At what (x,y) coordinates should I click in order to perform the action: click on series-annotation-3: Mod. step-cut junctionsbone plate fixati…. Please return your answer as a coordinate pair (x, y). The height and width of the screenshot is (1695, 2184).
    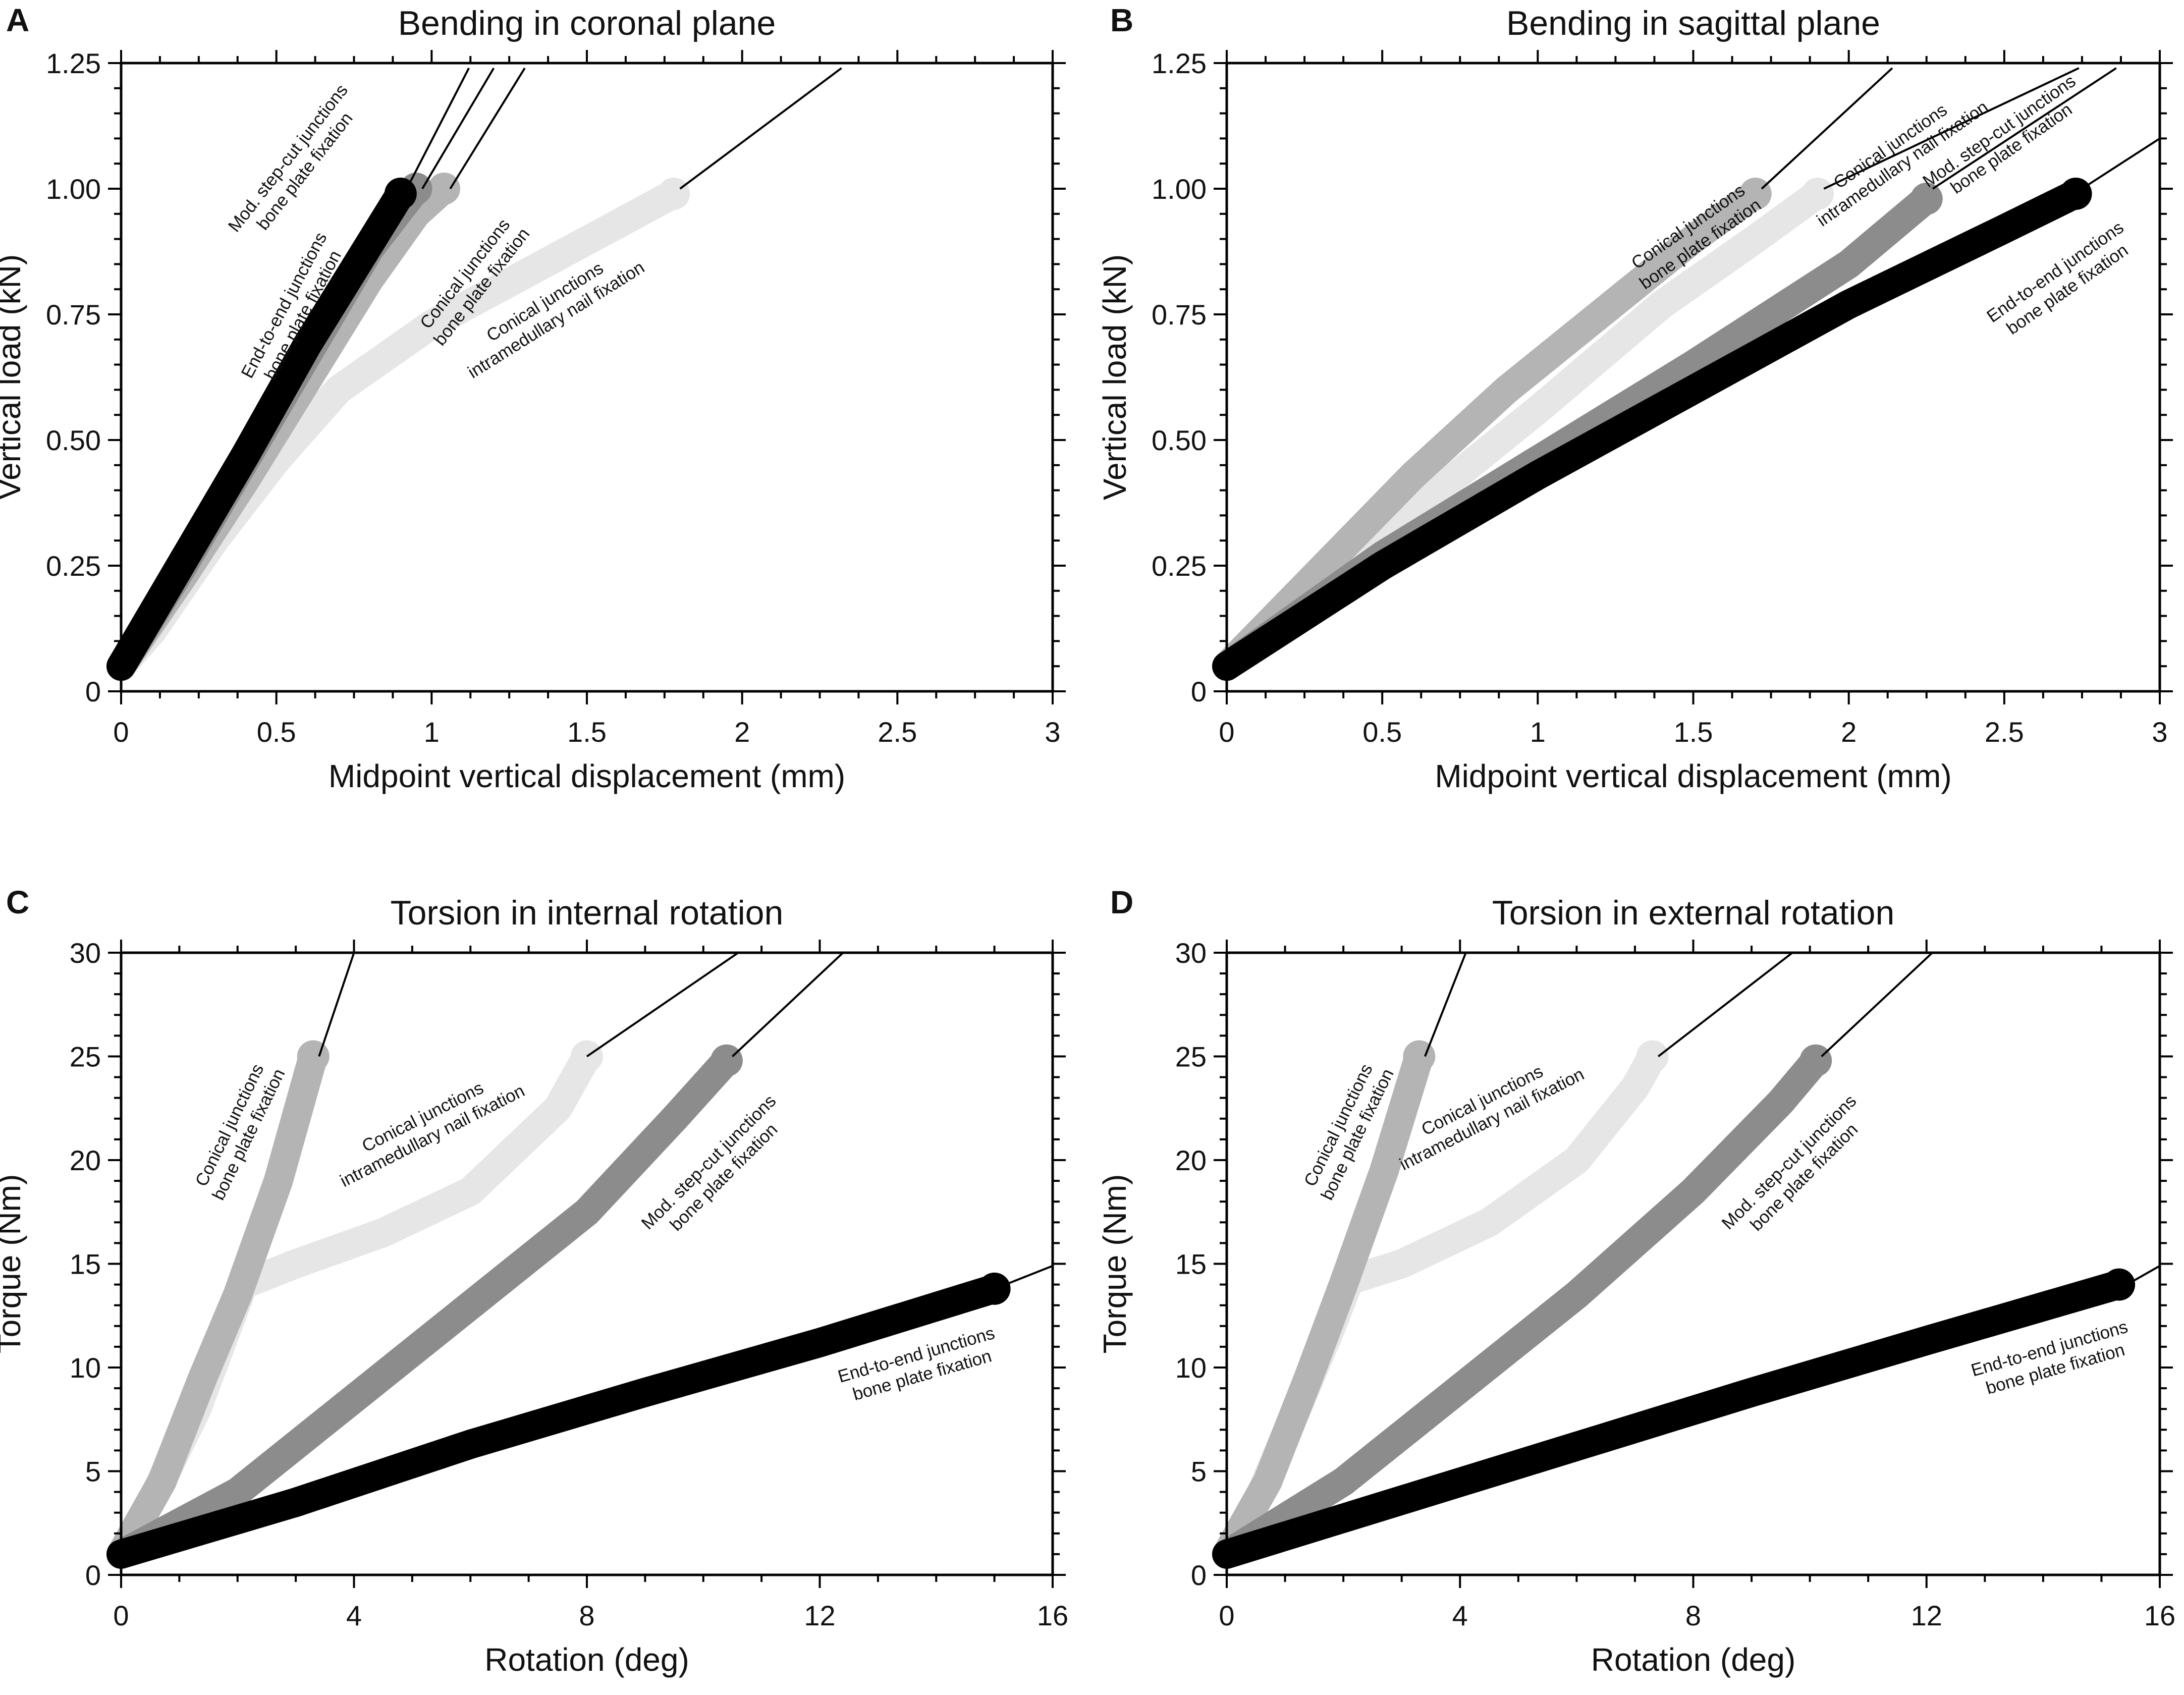
    Looking at the image, I should click on (296, 165).